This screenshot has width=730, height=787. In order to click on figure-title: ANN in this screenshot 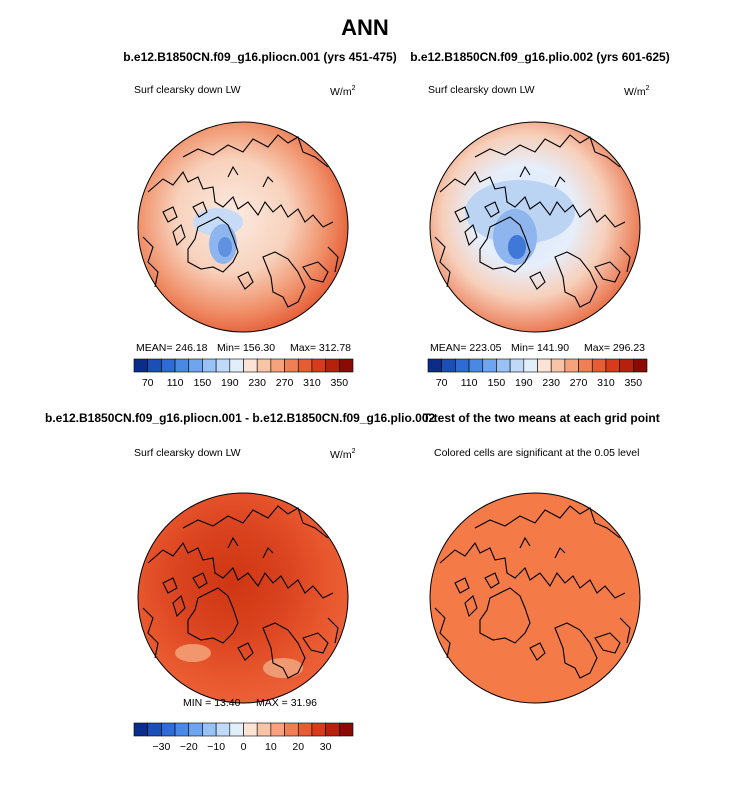, I will do `click(365, 27)`.